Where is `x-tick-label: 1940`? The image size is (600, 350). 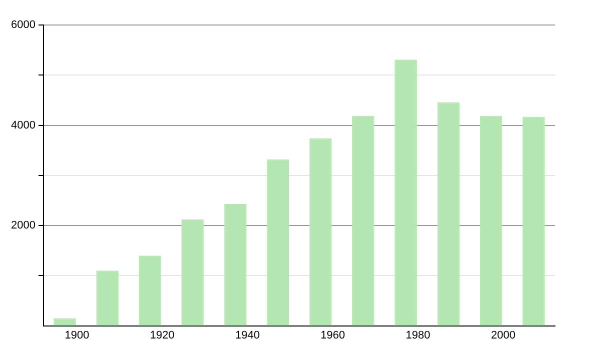 x-tick-label: 1940 is located at coordinates (247, 335).